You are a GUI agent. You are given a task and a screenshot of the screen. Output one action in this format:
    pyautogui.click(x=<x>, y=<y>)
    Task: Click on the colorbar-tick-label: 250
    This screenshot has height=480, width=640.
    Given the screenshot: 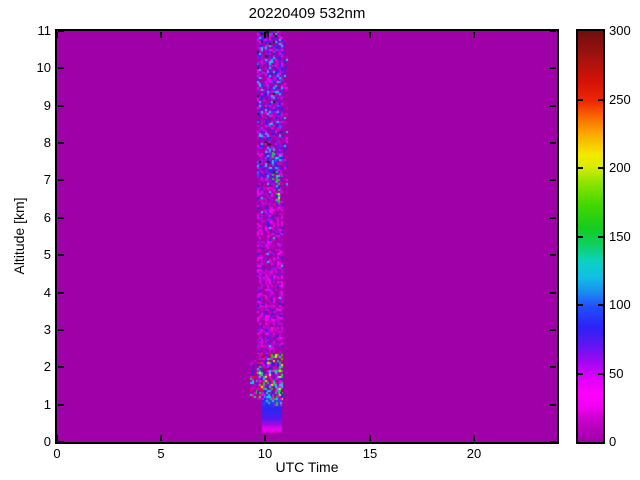 What is the action you would take?
    pyautogui.click(x=620, y=99)
    